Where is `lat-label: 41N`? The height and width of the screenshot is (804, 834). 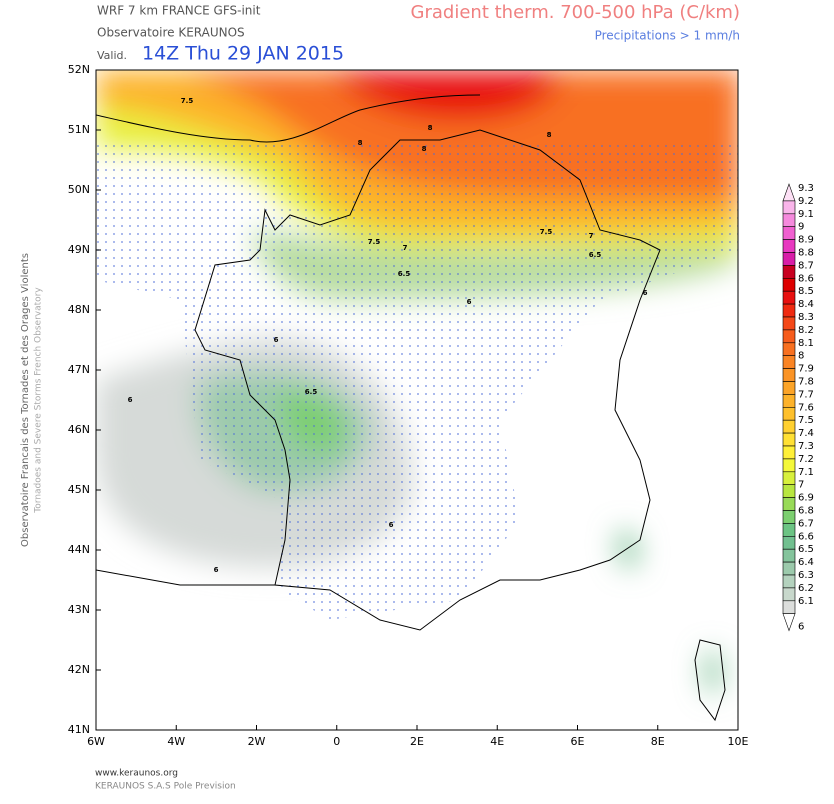 lat-label: 41N is located at coordinates (79, 729).